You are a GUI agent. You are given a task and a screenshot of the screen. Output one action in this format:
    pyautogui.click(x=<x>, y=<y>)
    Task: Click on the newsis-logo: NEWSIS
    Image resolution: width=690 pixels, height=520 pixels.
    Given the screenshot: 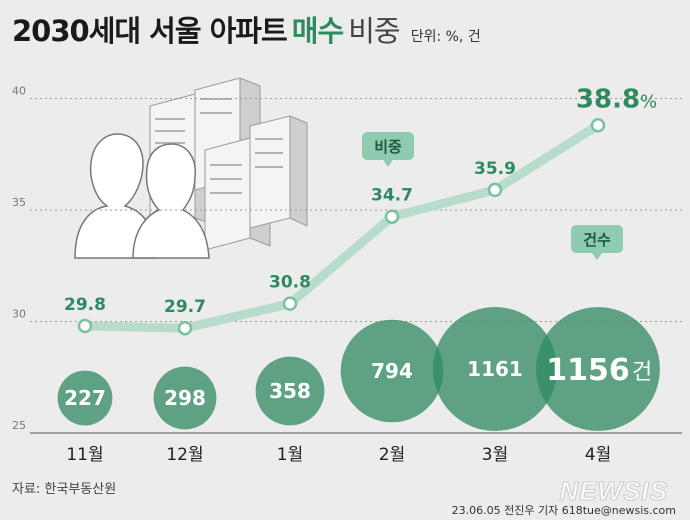 What is the action you would take?
    pyautogui.click(x=613, y=491)
    